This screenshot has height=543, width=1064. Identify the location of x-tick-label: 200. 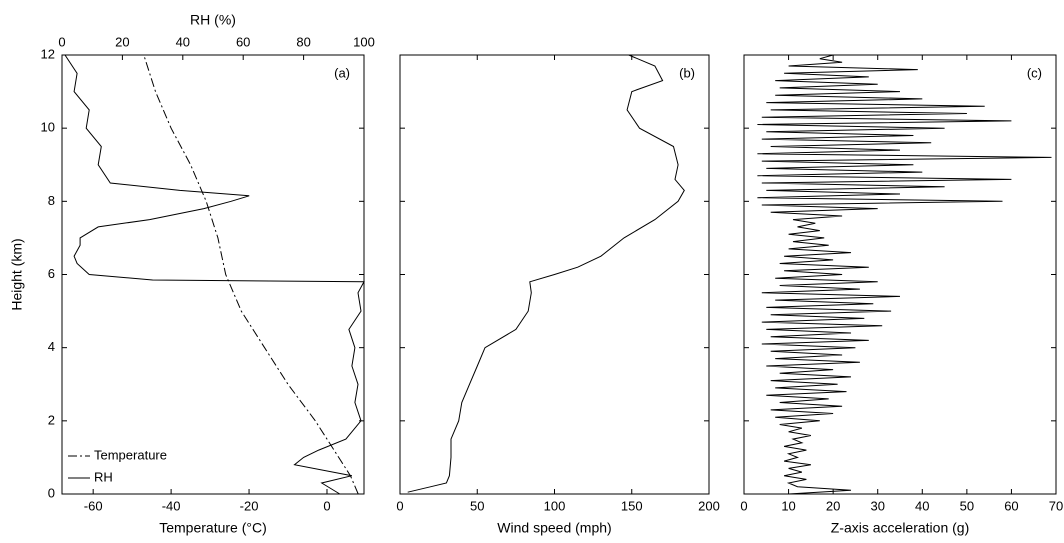
(709, 505).